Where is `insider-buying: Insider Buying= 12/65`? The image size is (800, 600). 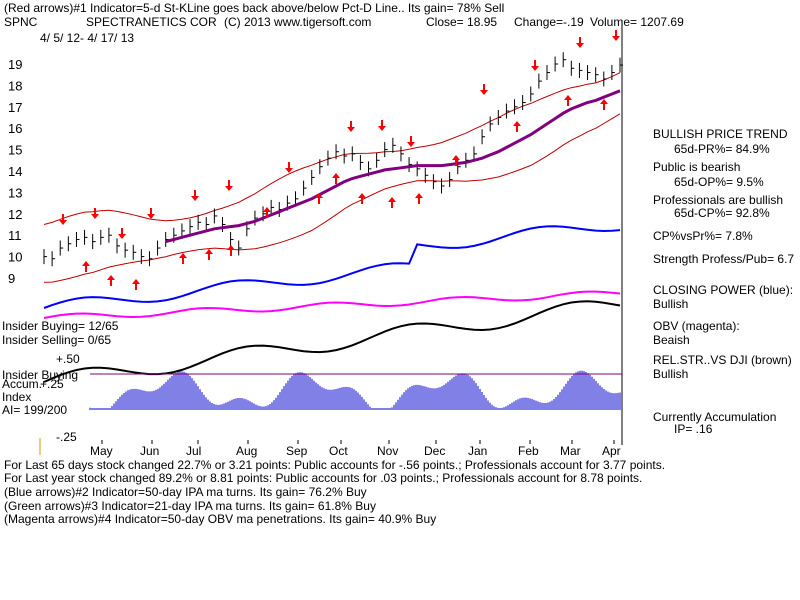 insider-buying: Insider Buying= 12/65 is located at coordinates (60, 326).